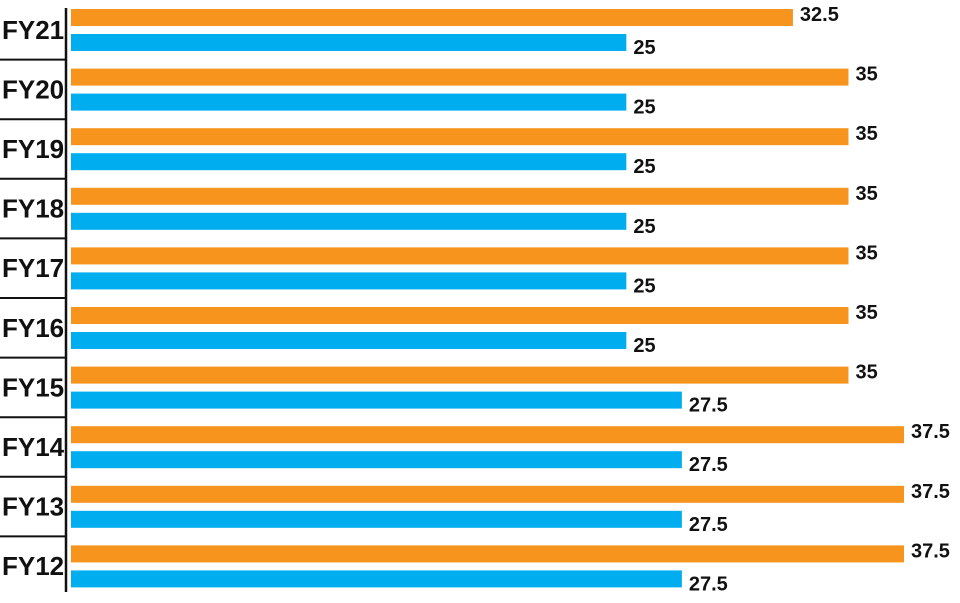 This screenshot has height=603, width=960. I want to click on category-label: FY19, so click(33, 149).